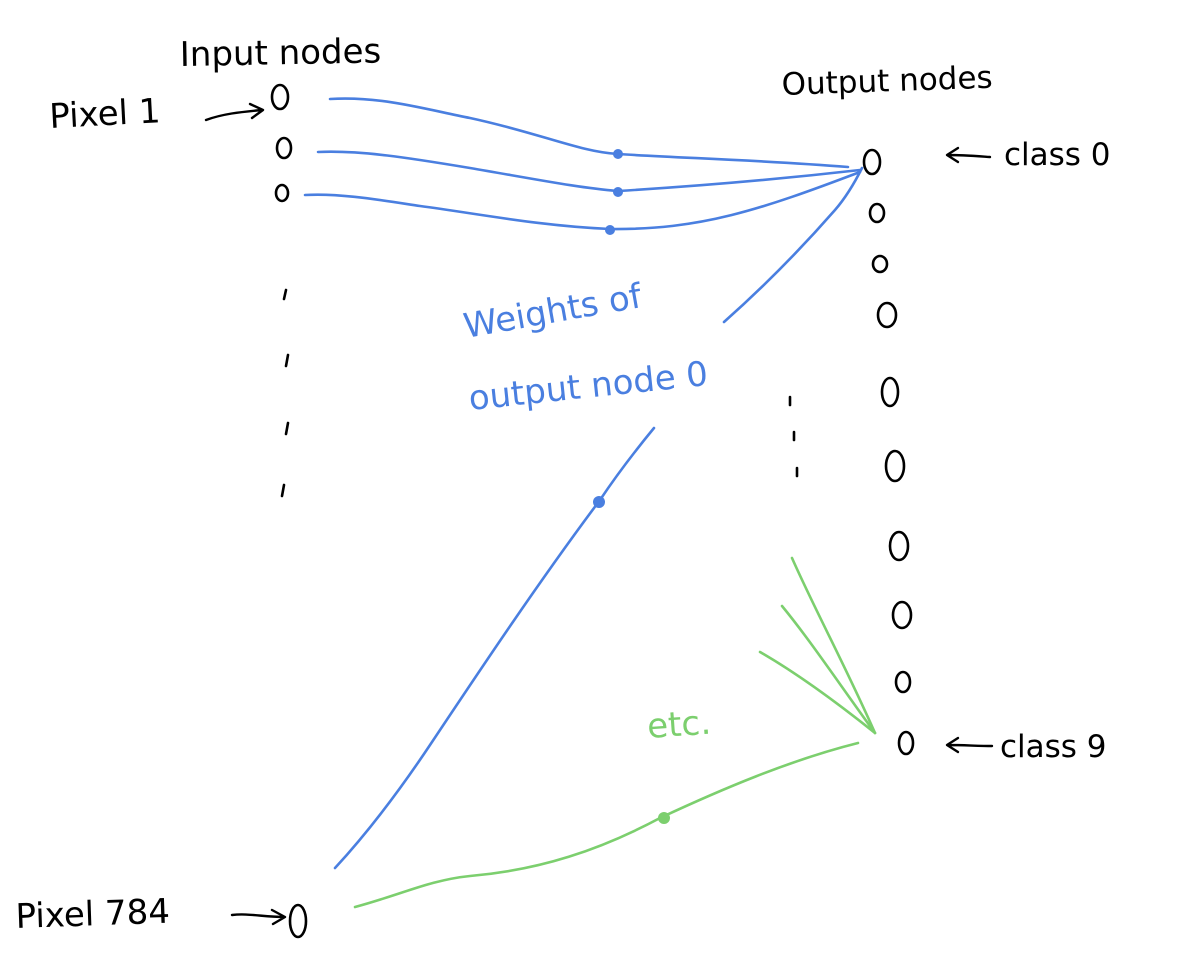 The height and width of the screenshot is (973, 1198). I want to click on weights-label-line2: output node 0, so click(588, 386).